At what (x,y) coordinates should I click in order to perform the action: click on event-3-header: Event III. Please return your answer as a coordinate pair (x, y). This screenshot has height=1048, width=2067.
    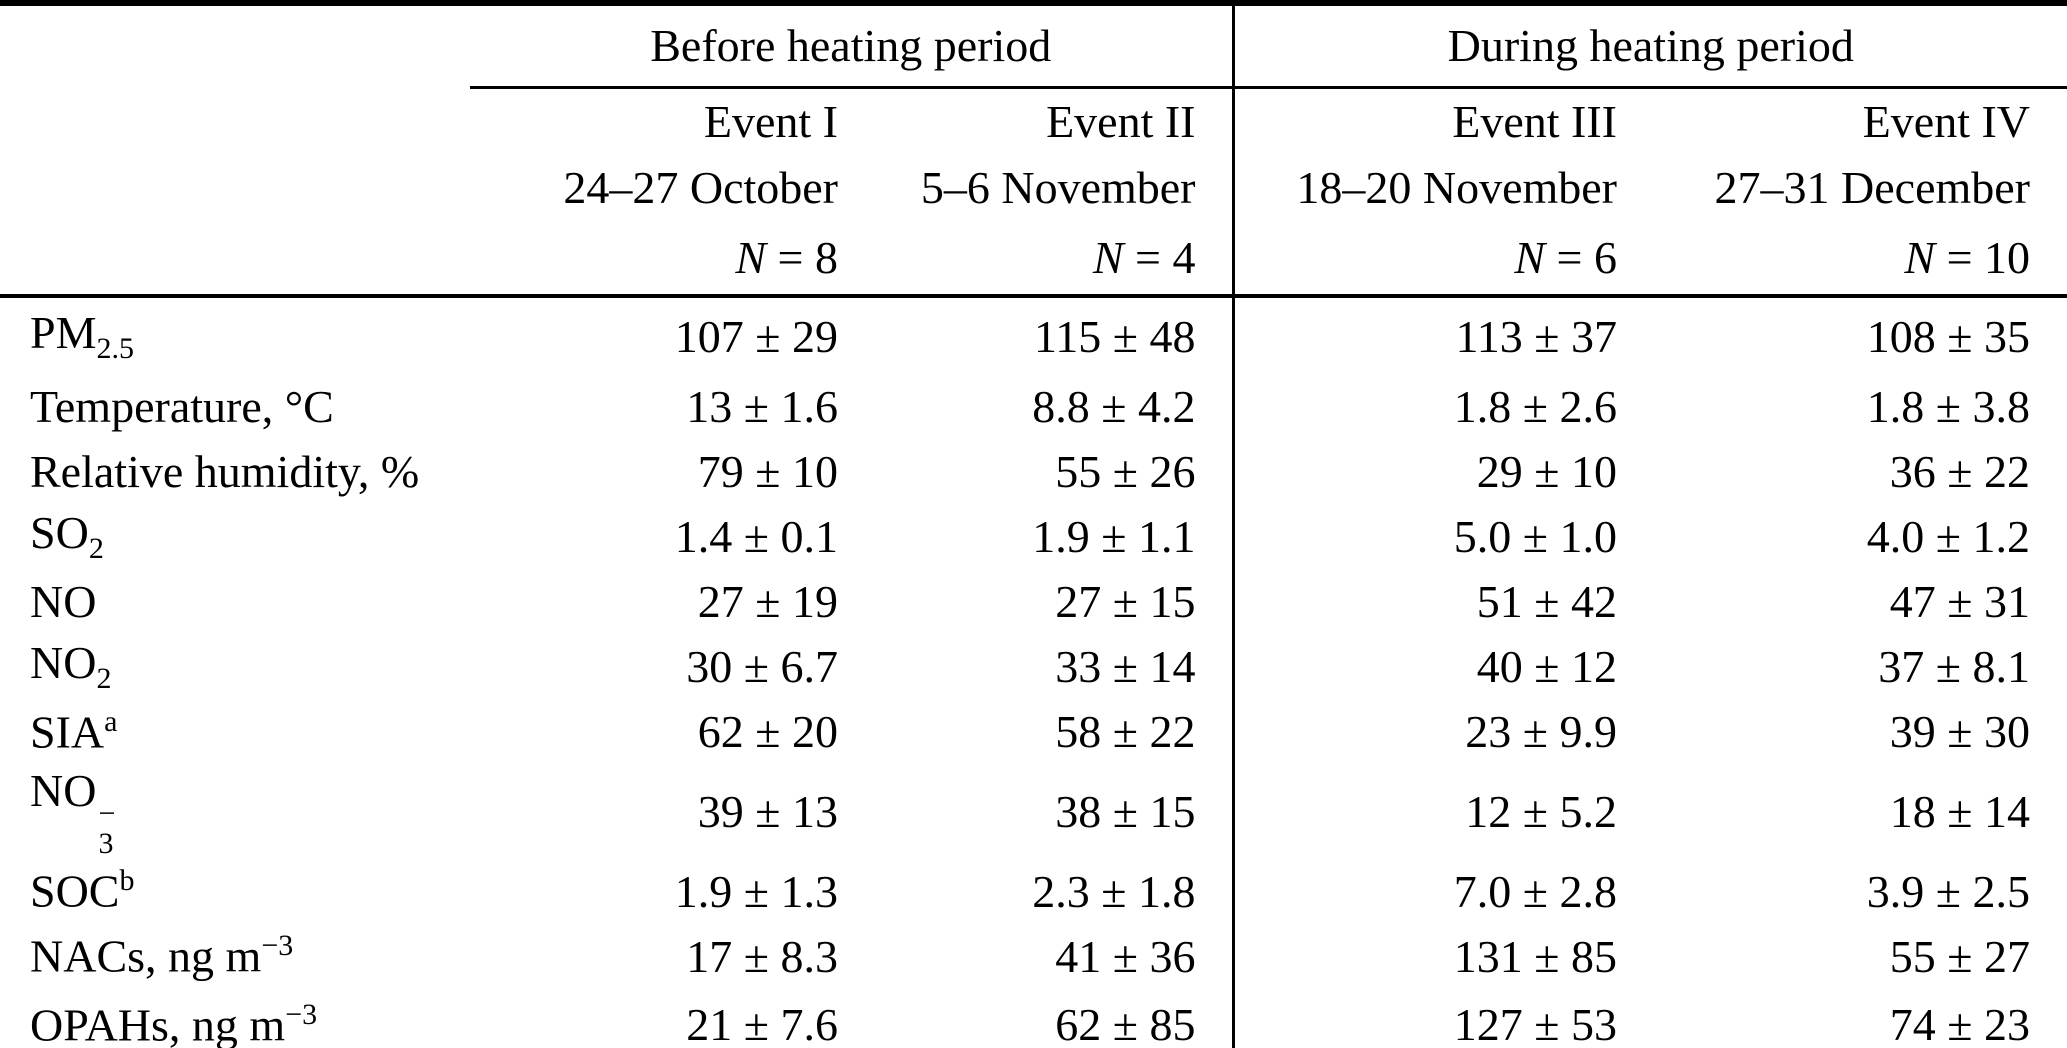
    Looking at the image, I should click on (1442, 120).